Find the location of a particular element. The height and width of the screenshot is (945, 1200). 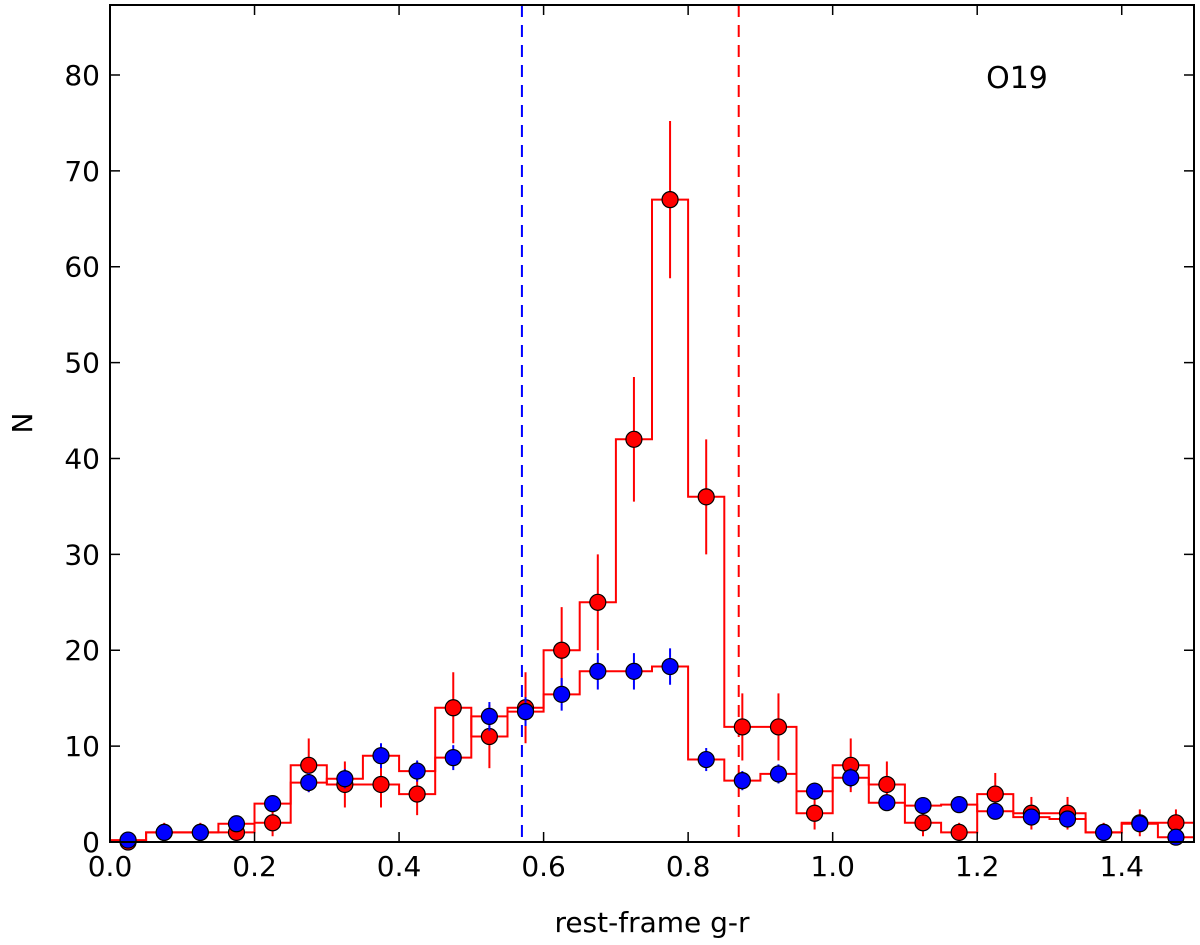

y-tick-label: 30 is located at coordinates (82, 554).